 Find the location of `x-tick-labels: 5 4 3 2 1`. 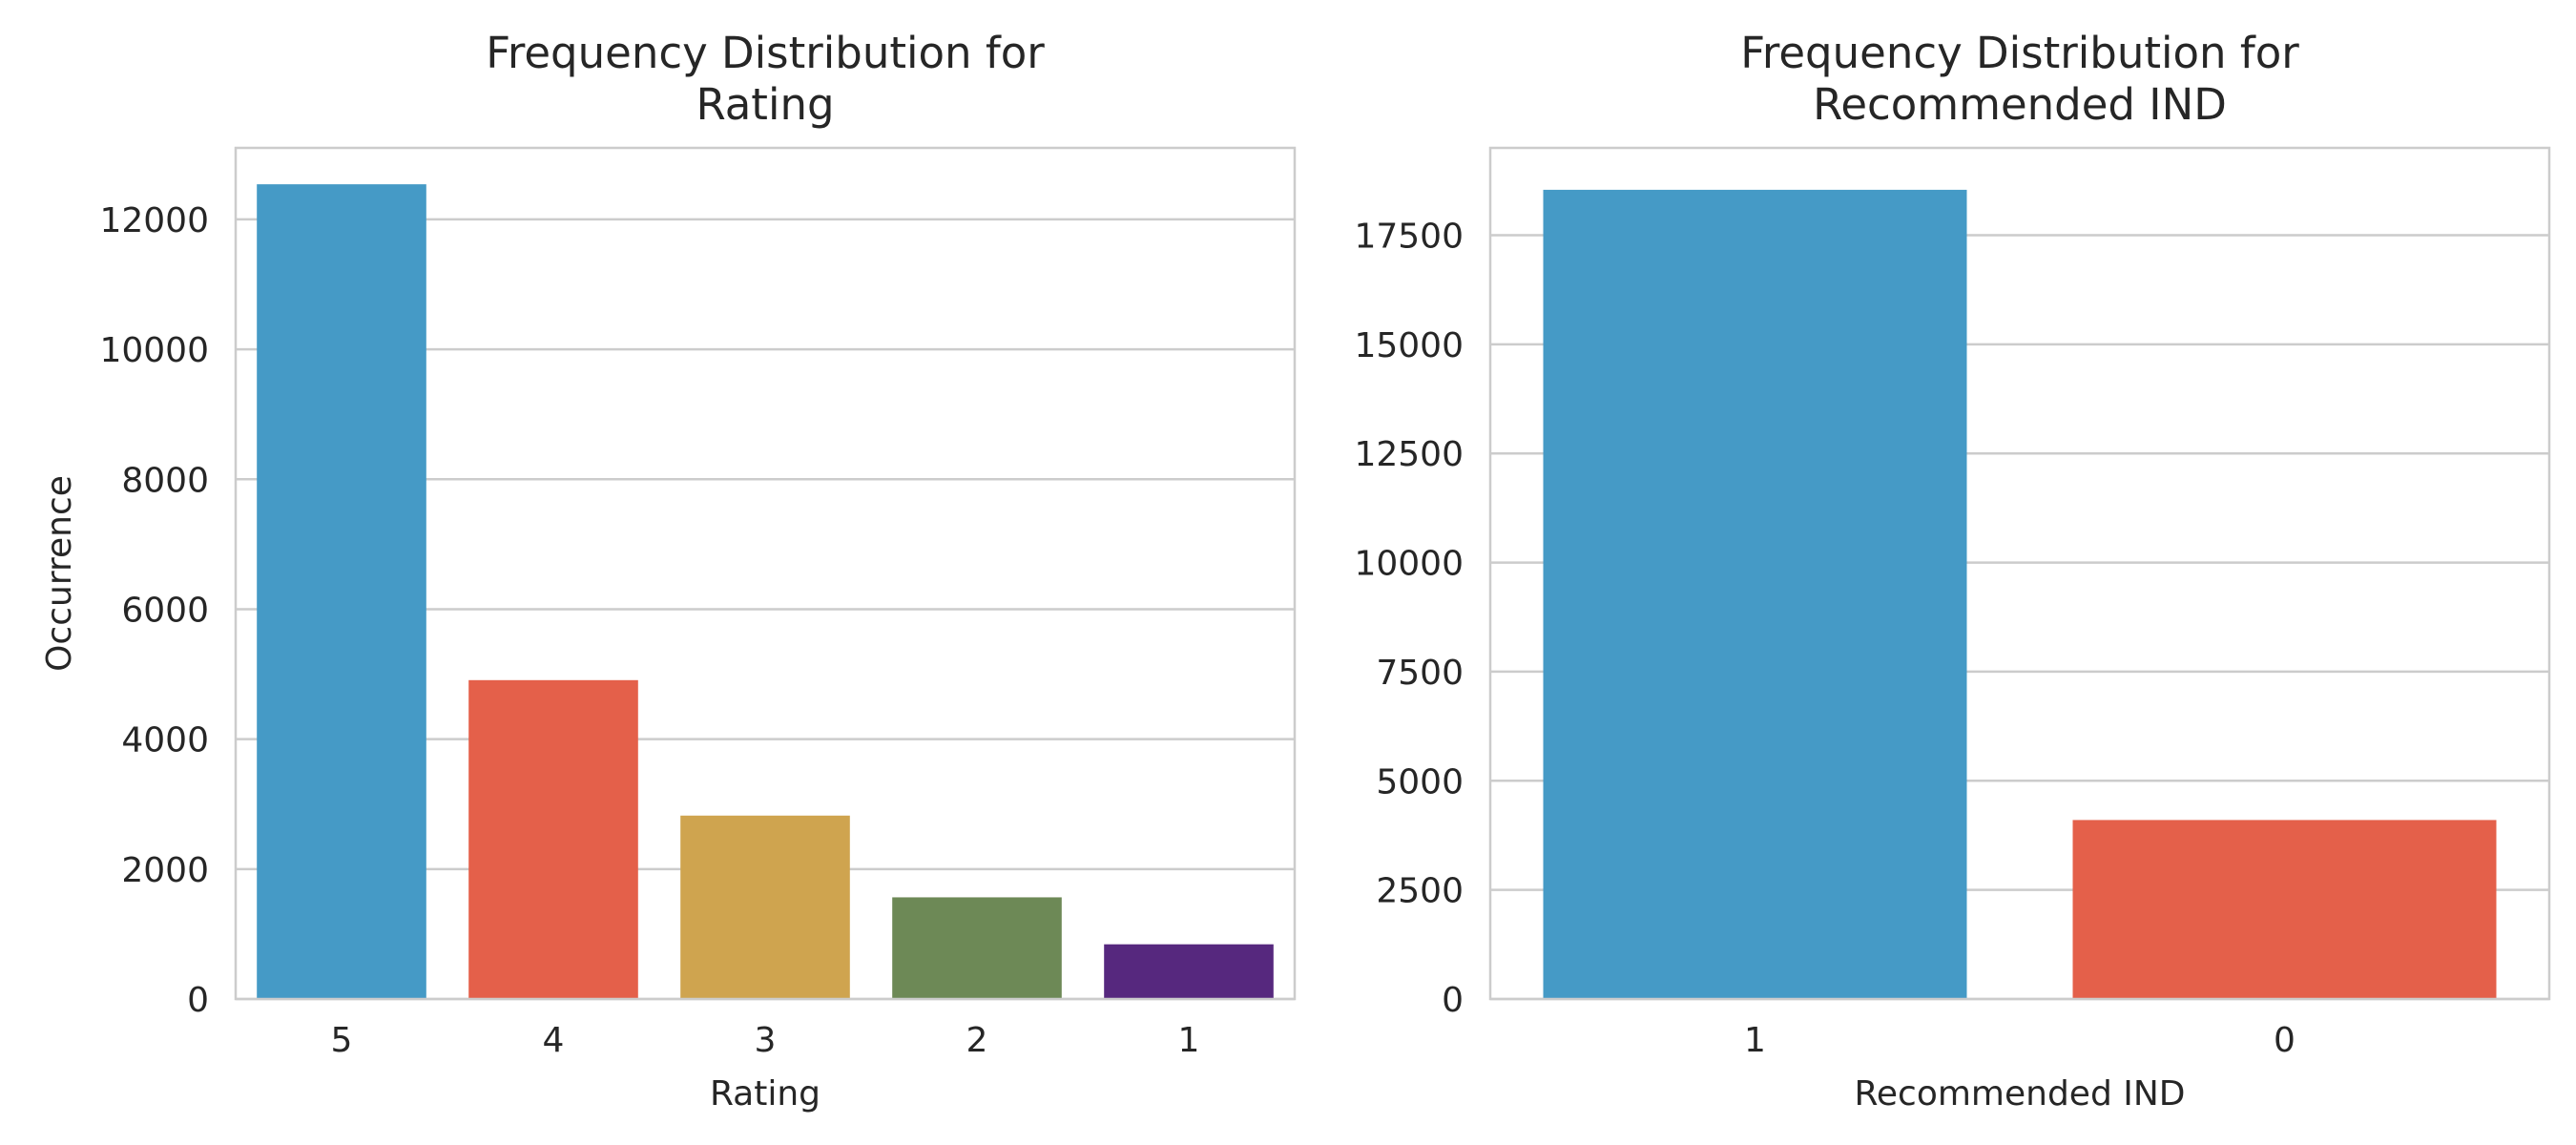

x-tick-labels: 5 4 3 2 1 is located at coordinates (765, 1040).